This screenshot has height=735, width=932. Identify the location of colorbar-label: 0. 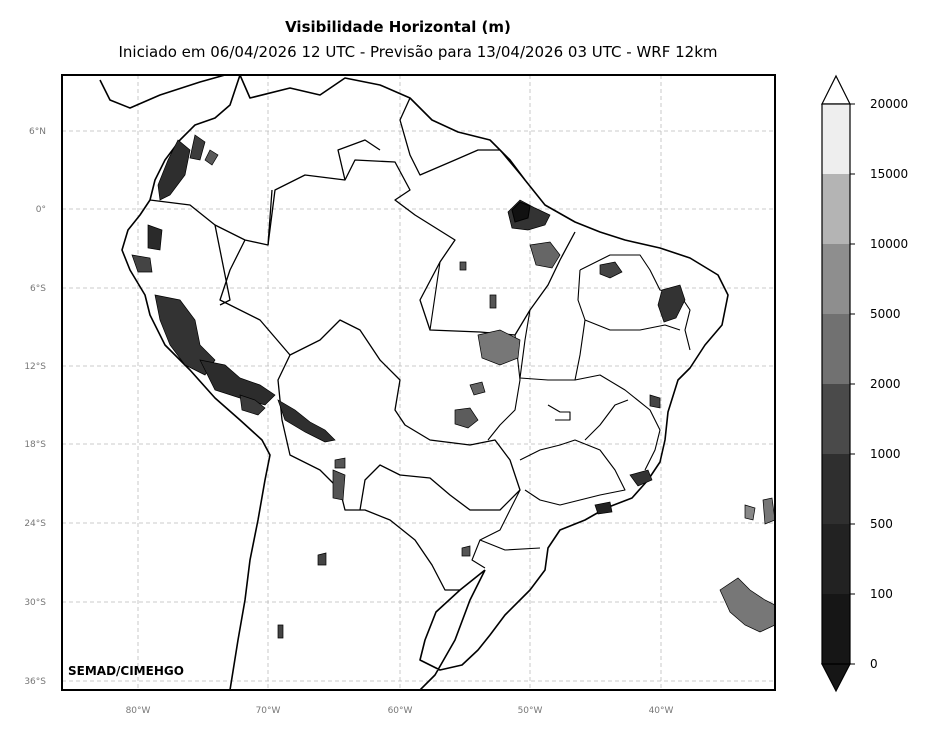
(874, 664).